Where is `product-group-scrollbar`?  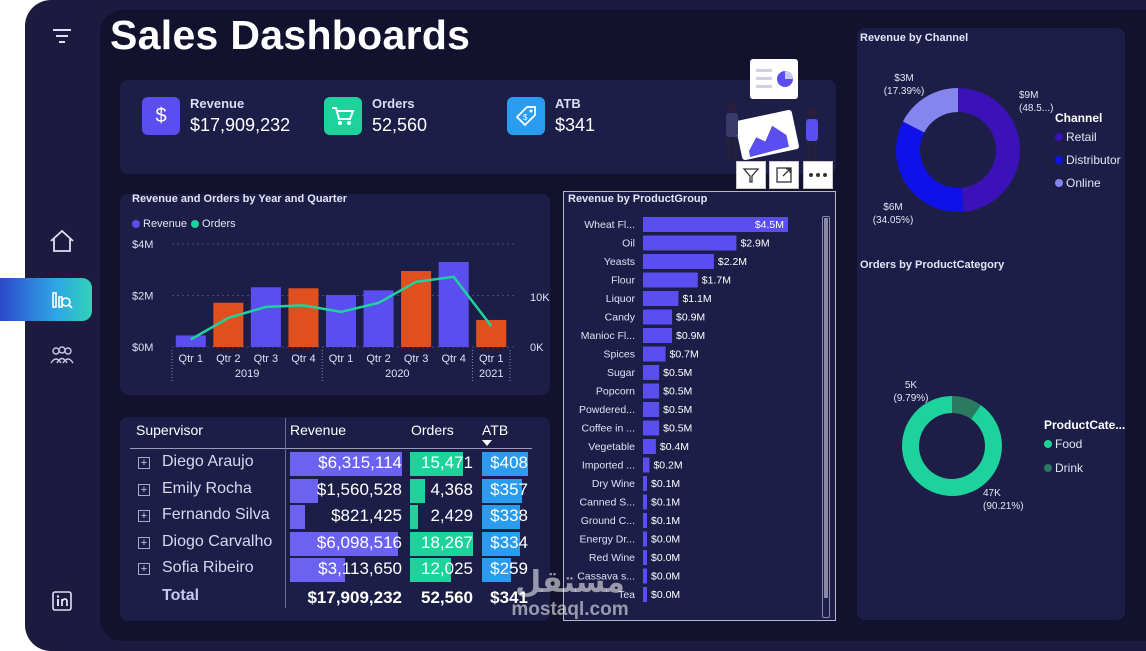 product-group-scrollbar is located at coordinates (826, 417).